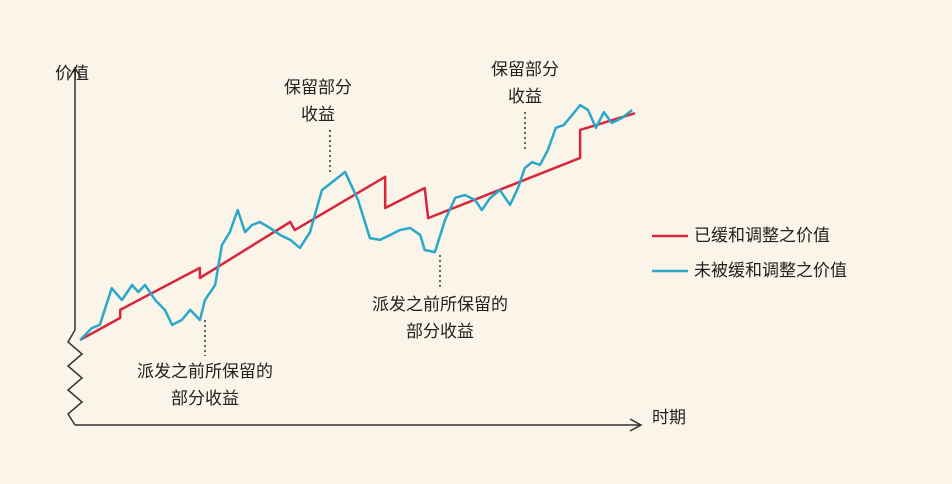 This screenshot has height=484, width=952. Describe the element at coordinates (636, 425) in the screenshot. I see `x-arrow` at that location.